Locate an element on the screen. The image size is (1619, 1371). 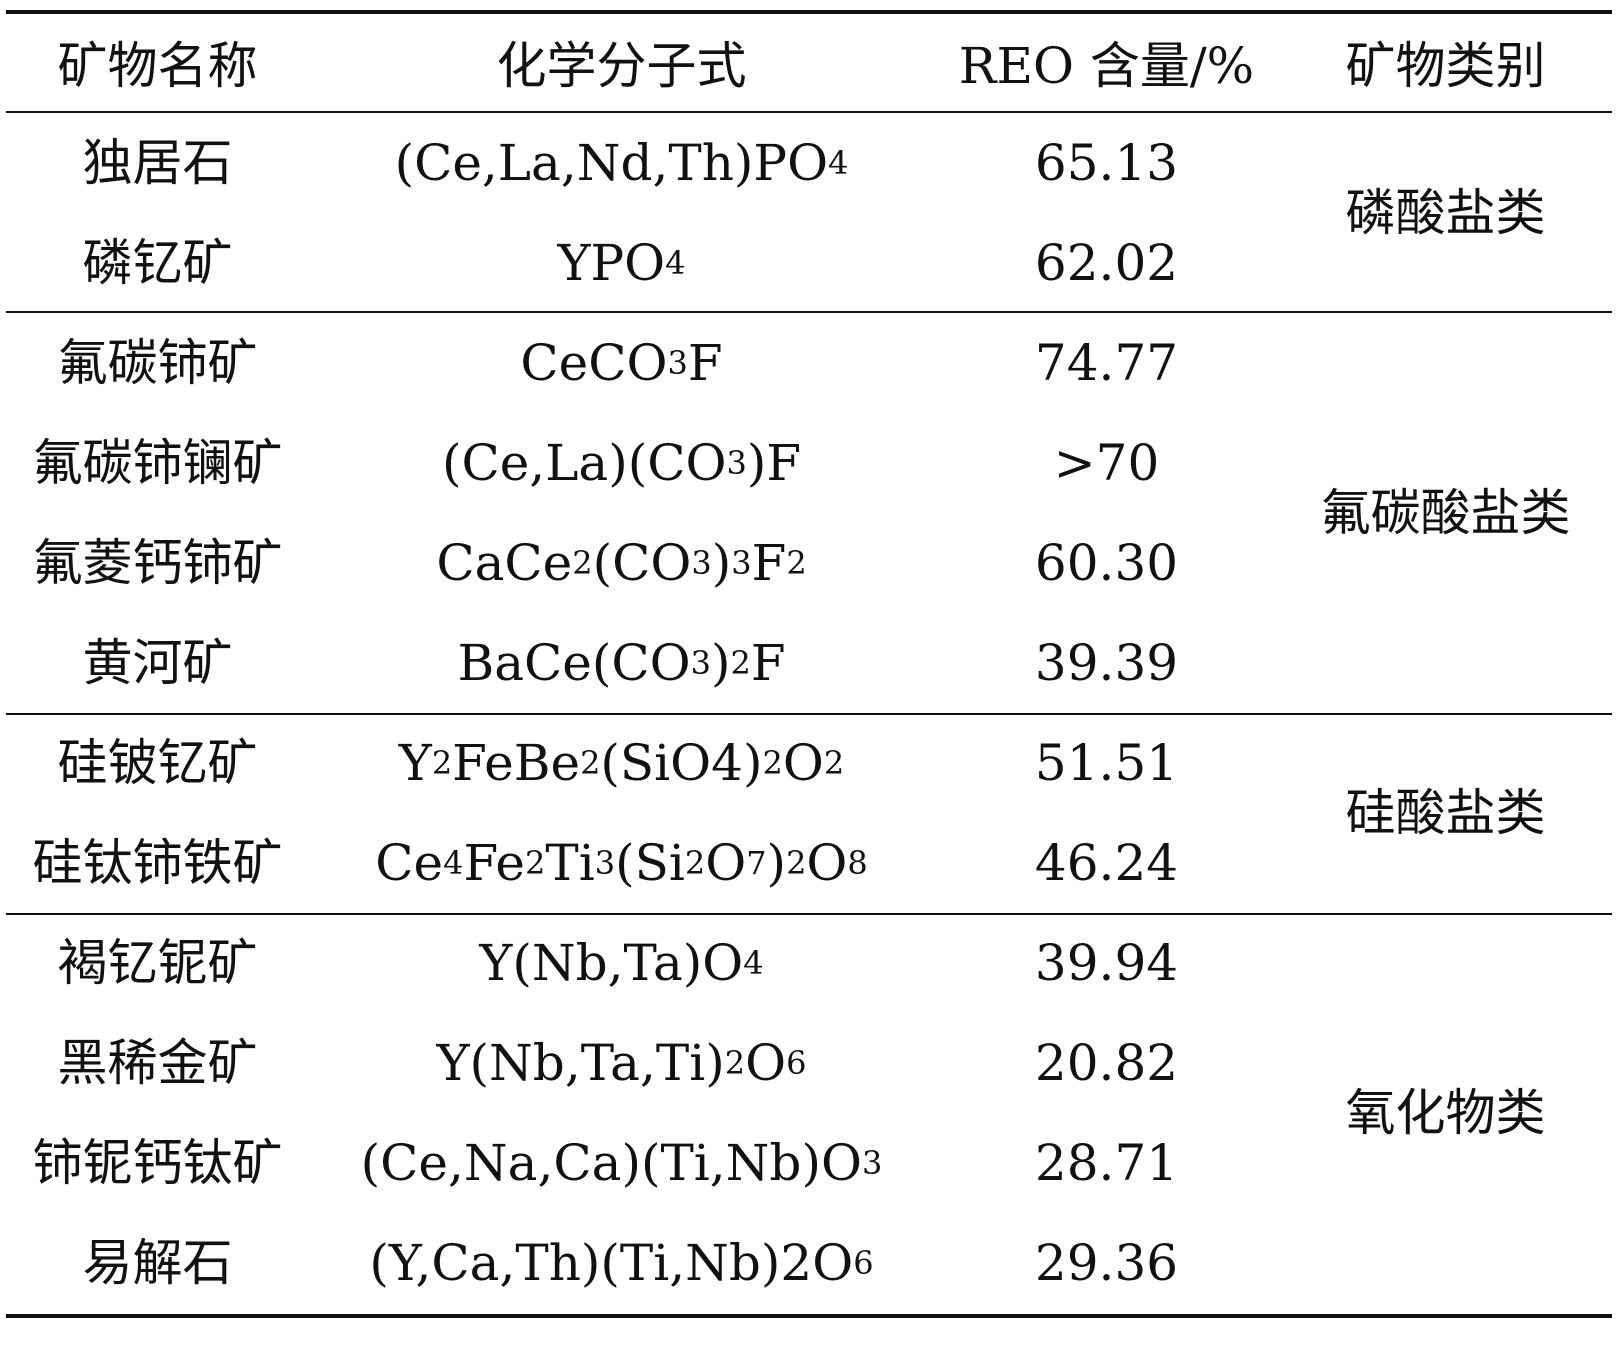
formula-text: Y is located at coordinates (415, 763).